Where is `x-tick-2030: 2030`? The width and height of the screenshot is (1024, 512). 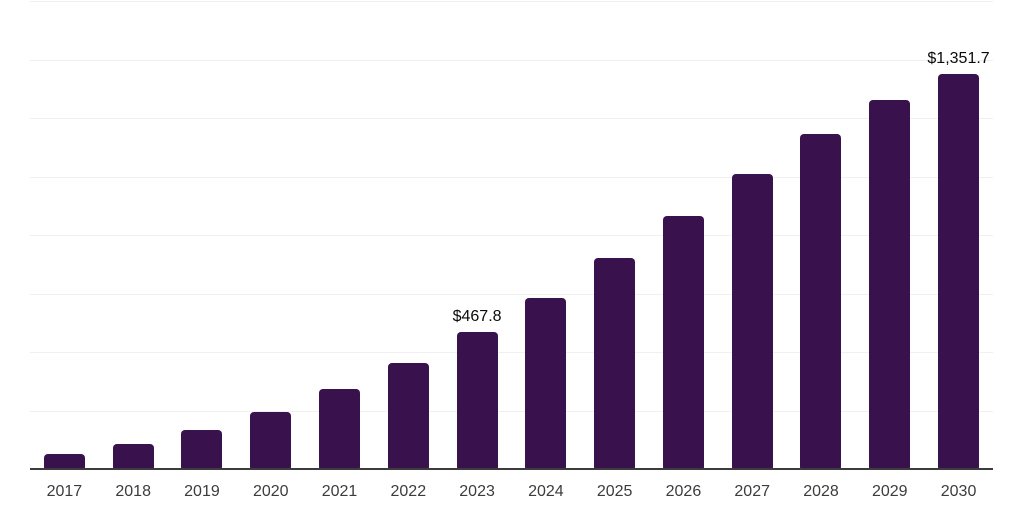 x-tick-2030: 2030 is located at coordinates (958, 491).